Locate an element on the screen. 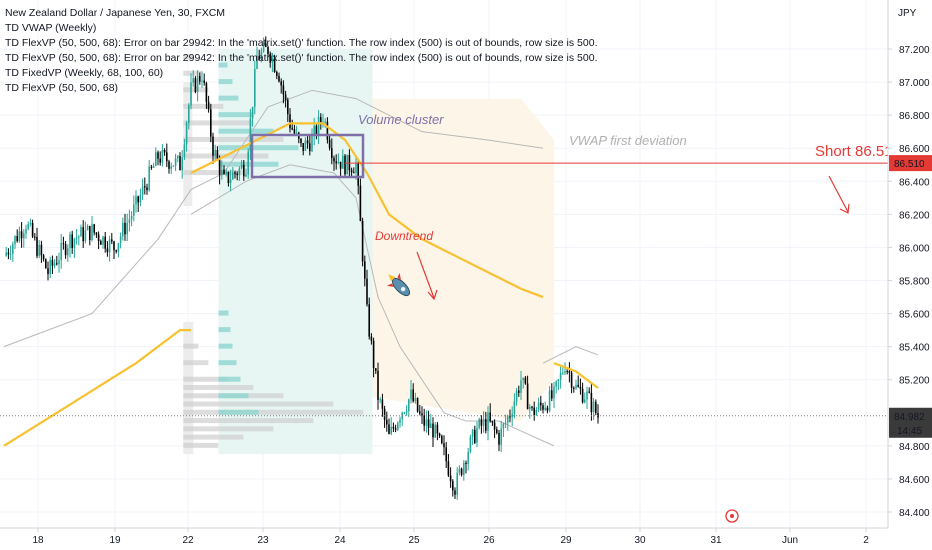 This screenshot has width=932, height=550. price-tick-label: 85.600 is located at coordinates (914, 315).